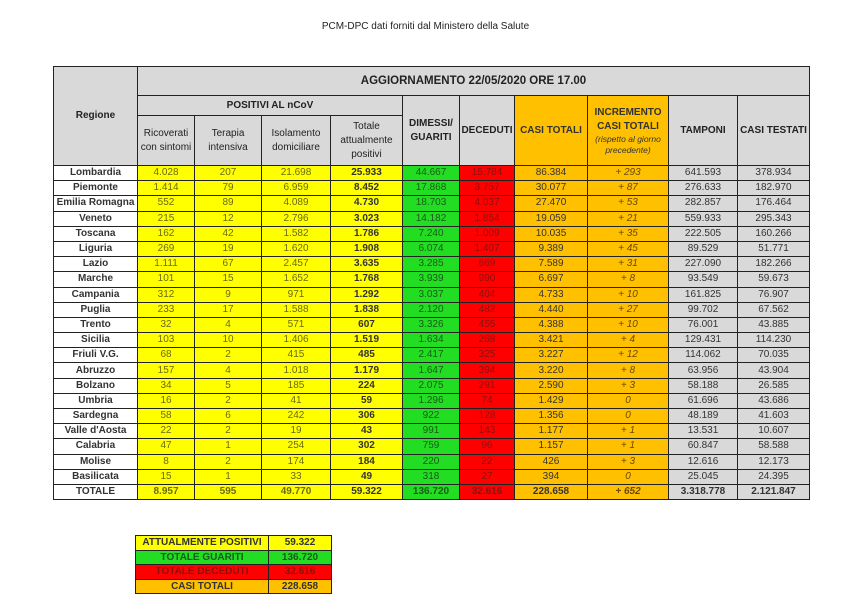 The image size is (851, 609). I want to click on cell-ricoverati: 103, so click(166, 340).